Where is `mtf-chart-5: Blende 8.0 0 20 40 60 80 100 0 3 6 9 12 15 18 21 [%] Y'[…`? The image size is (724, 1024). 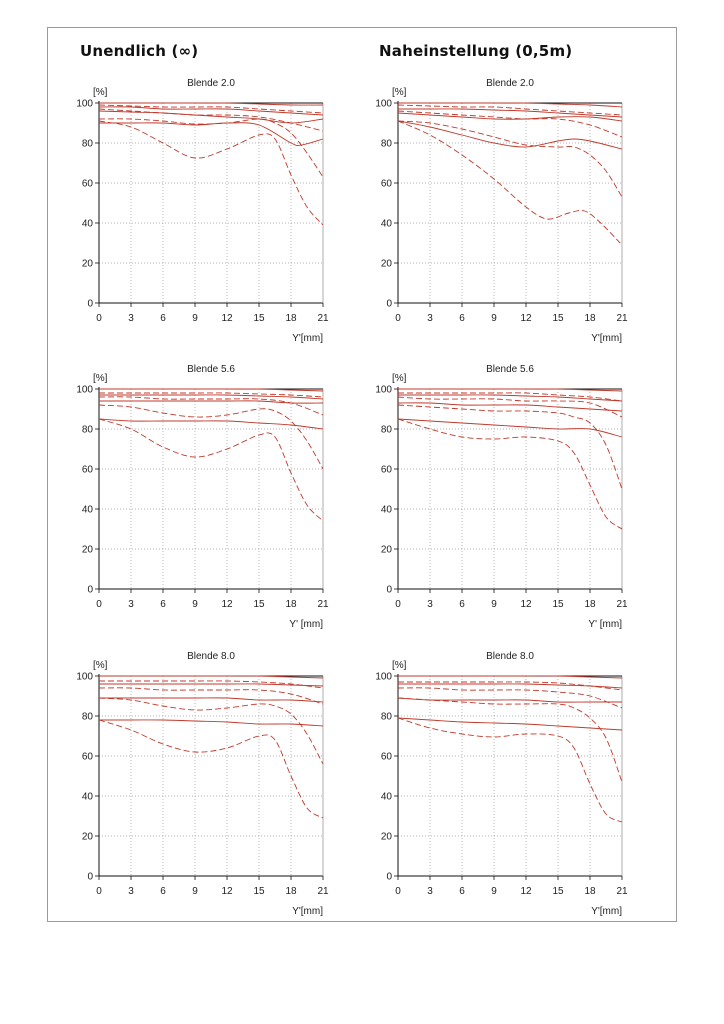
mtf-chart-5: Blende 8.0 0 20 40 60 80 100 0 3 6 9 12 15 18 21 [%] Y'[… is located at coordinates (202, 784).